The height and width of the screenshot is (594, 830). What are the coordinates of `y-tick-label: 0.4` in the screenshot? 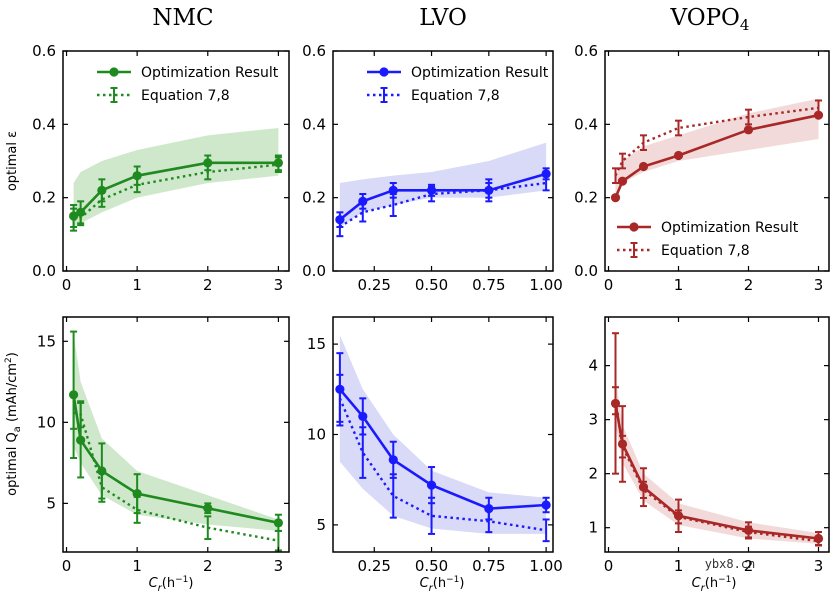 It's located at (44, 124).